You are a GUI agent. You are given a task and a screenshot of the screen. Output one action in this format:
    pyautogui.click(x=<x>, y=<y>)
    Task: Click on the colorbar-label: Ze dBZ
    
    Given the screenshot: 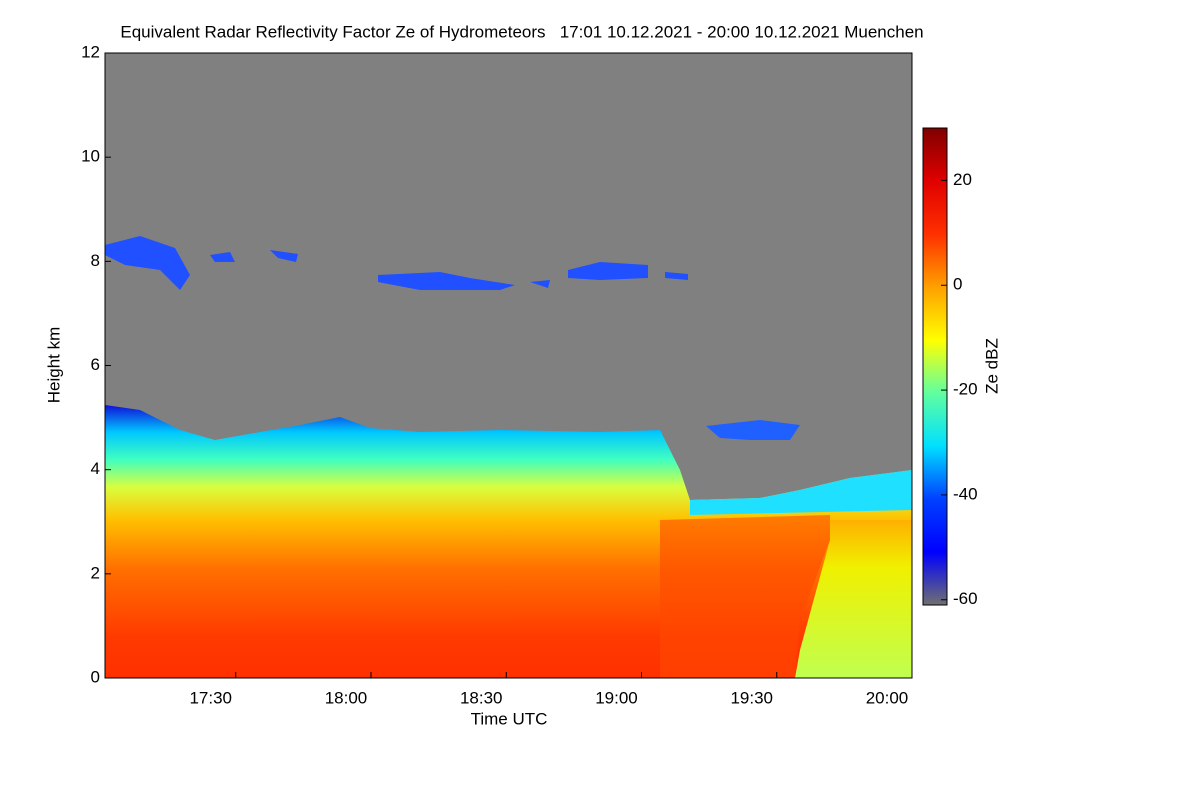 What is the action you would take?
    pyautogui.click(x=991, y=366)
    